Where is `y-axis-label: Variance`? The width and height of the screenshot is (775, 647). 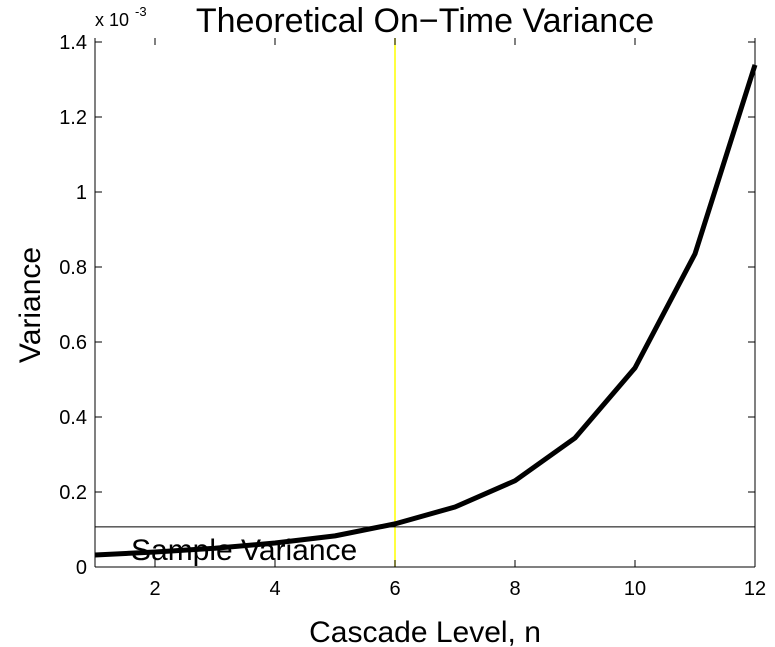 y-axis-label: Variance is located at coordinates (30, 305).